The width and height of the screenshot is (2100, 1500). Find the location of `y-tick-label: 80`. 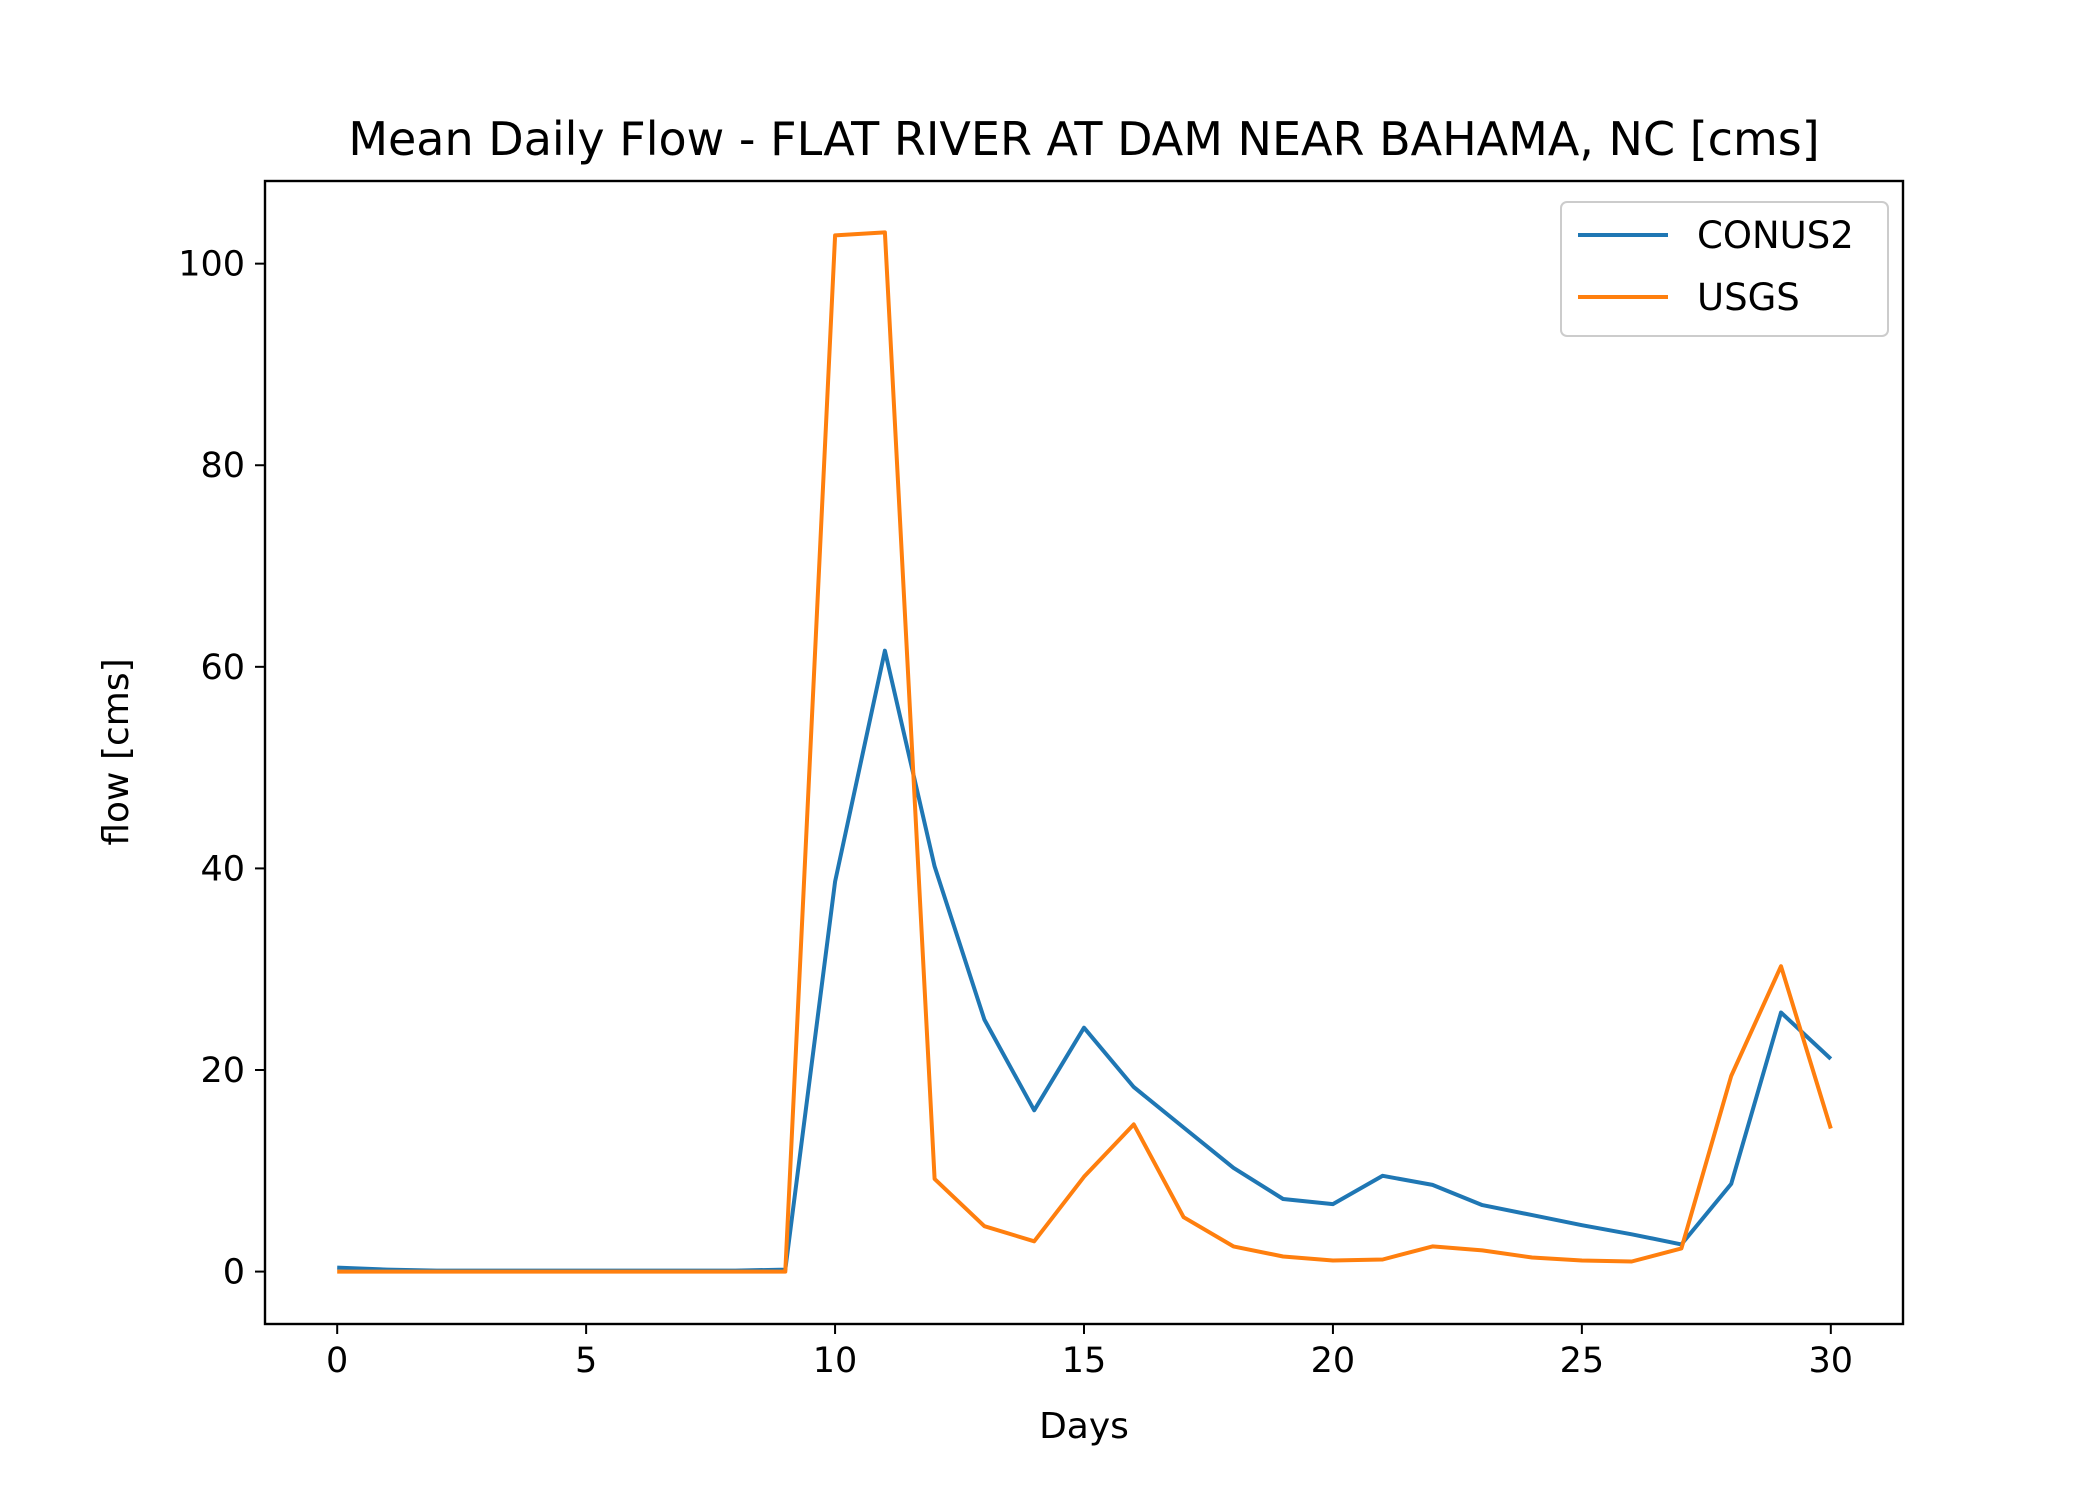

y-tick-label: 80 is located at coordinates (222, 466).